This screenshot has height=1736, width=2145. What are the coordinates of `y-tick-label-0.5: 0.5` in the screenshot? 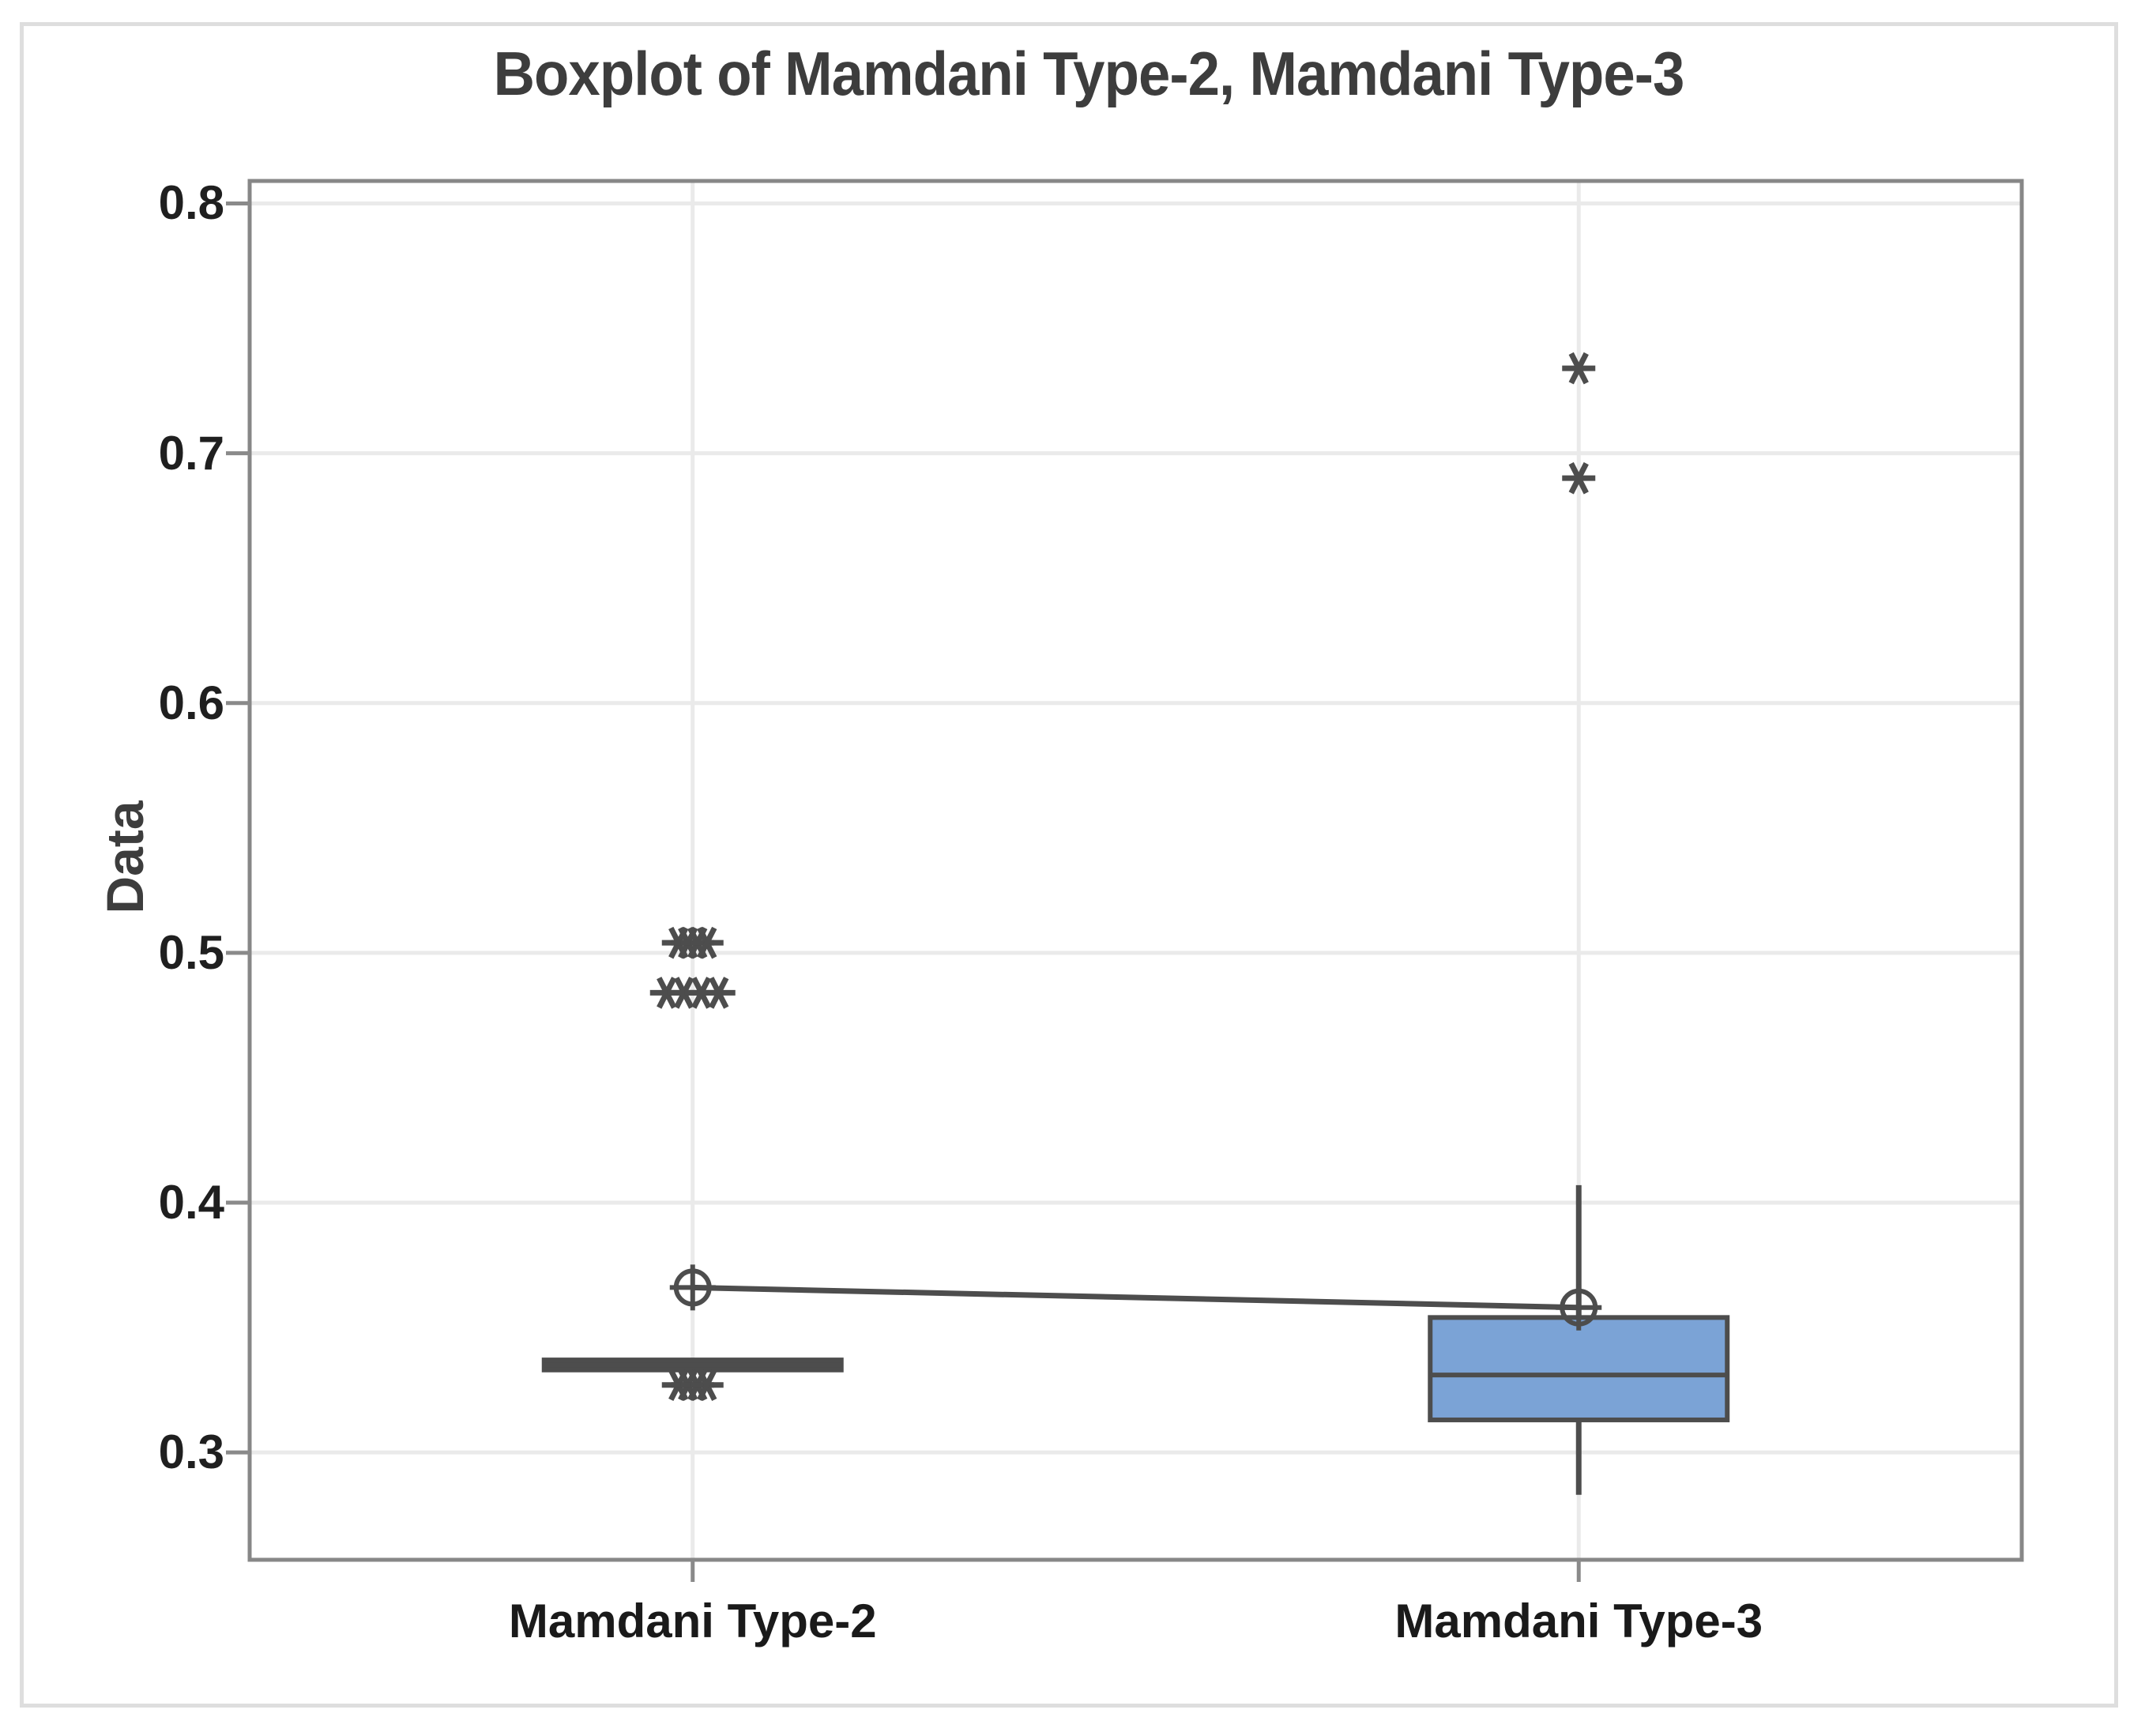 It's located at (191, 952).